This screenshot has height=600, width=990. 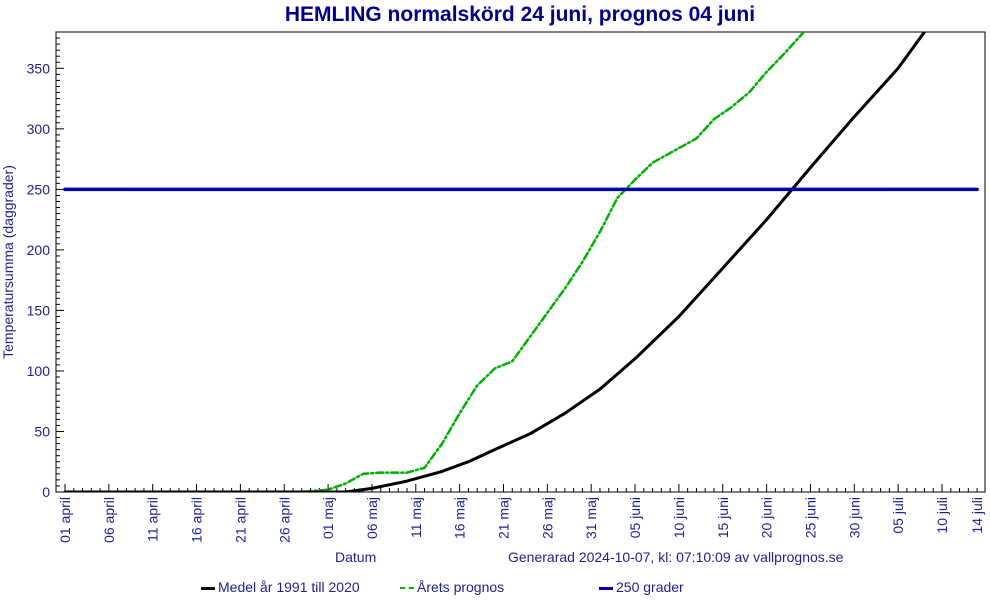 What do you see at coordinates (650, 587) in the screenshot?
I see `legend-label-250: 250 grader` at bounding box center [650, 587].